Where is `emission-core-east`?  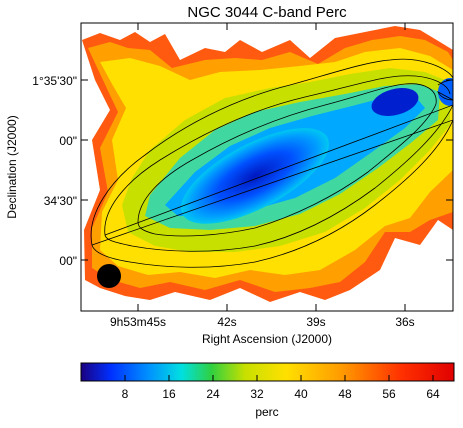 emission-core-east is located at coordinates (395, 102).